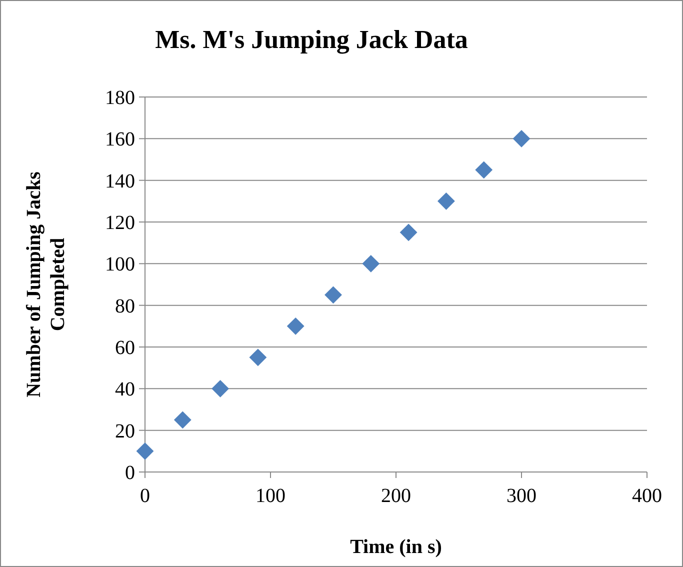  I want to click on y-tick-label: 120, so click(120, 223).